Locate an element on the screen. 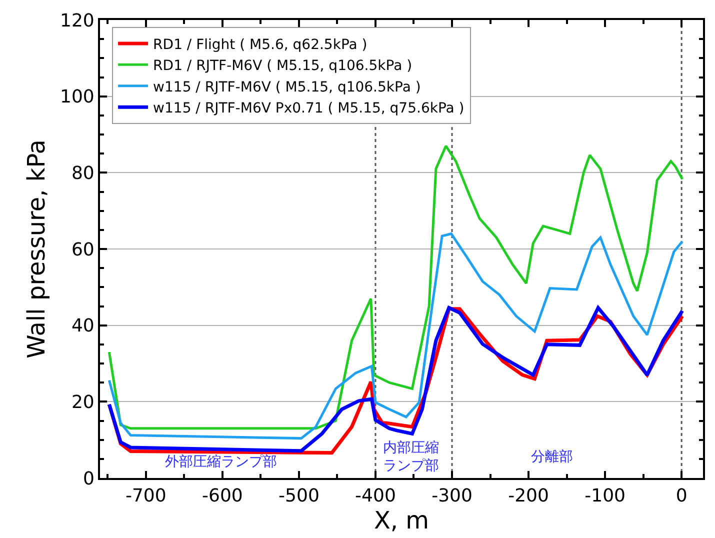 The height and width of the screenshot is (538, 715). legend-label: RD1 / RJTF-M6V ( M5.15, q106.5kPa ) is located at coordinates (282, 66).